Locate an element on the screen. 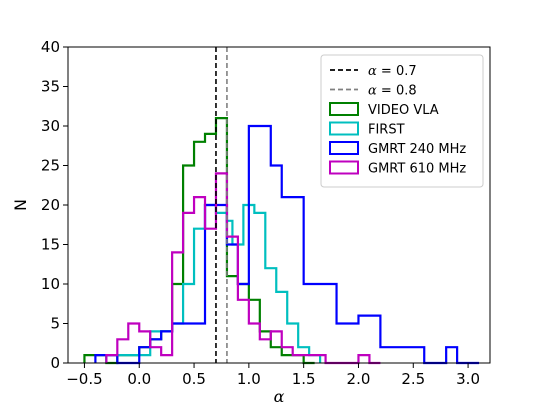 Image resolution: width=545 pixels, height=409 pixels. legend-label: FIRST is located at coordinates (386, 130).